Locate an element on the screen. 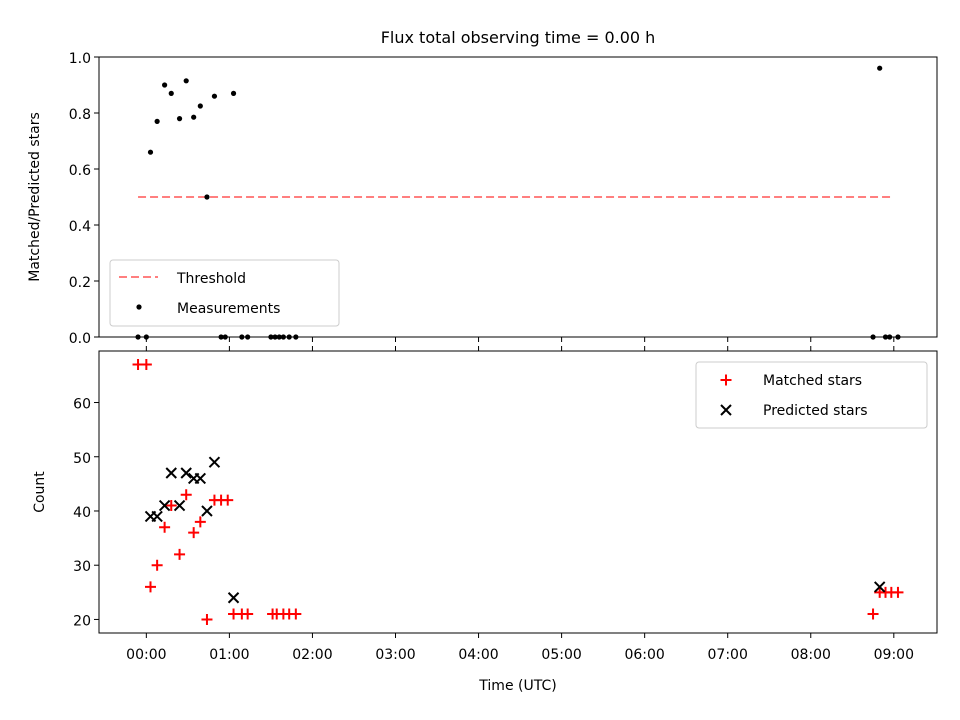 This screenshot has width=960, height=720. y-axis-label: Matched/Predicted stars is located at coordinates (35, 197).